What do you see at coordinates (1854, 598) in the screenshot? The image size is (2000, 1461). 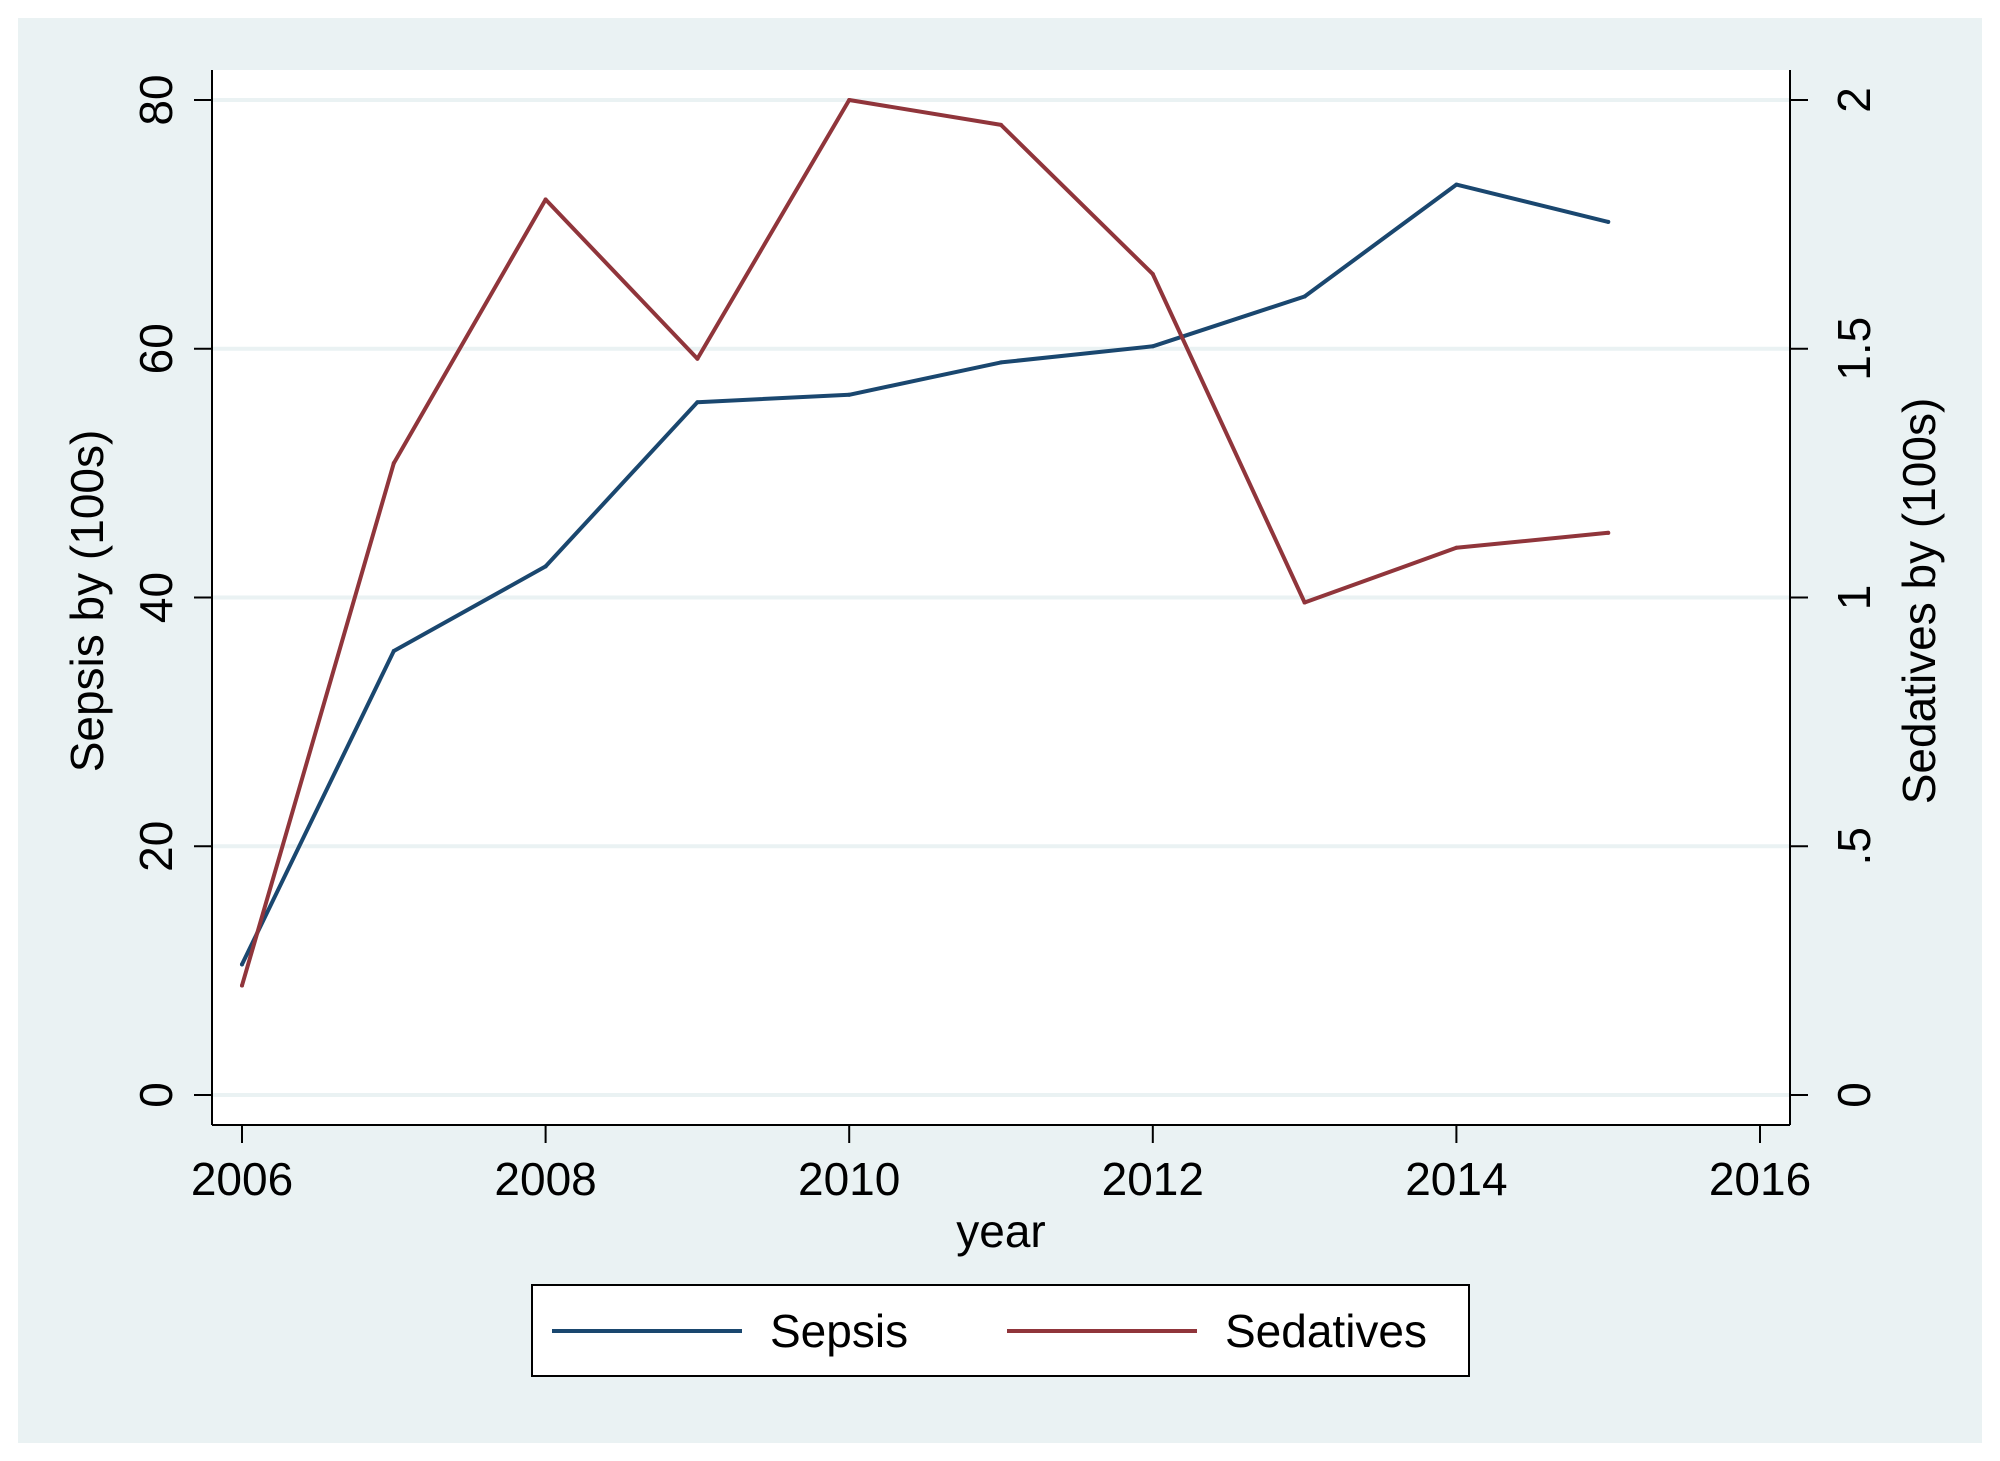 I see `right-y-tick-label: 1` at bounding box center [1854, 598].